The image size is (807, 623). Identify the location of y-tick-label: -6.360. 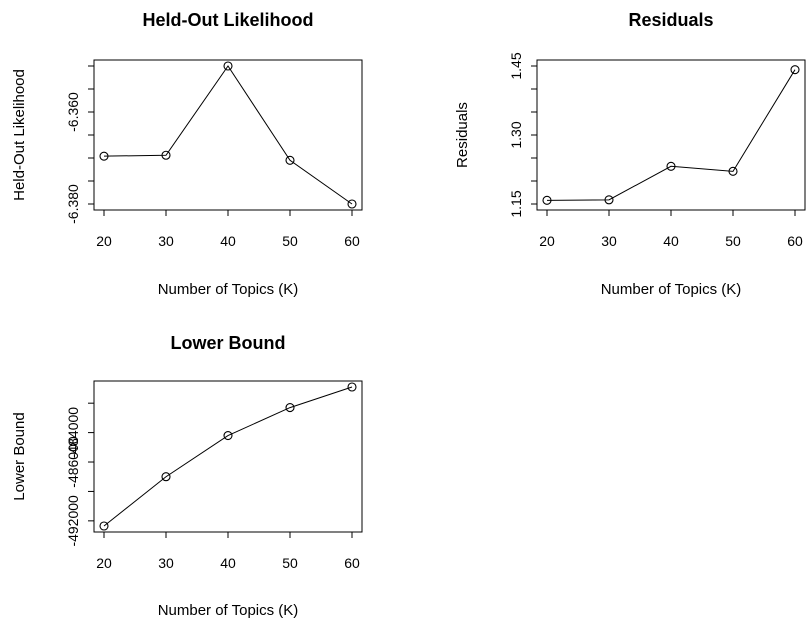
(73, 112).